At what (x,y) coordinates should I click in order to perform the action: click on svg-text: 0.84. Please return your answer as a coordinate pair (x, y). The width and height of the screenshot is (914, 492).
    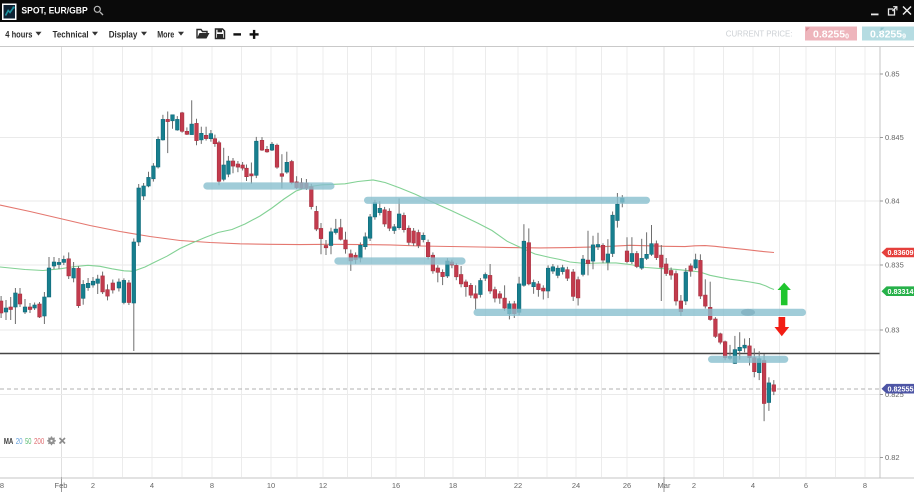
    Looking at the image, I should click on (892, 201).